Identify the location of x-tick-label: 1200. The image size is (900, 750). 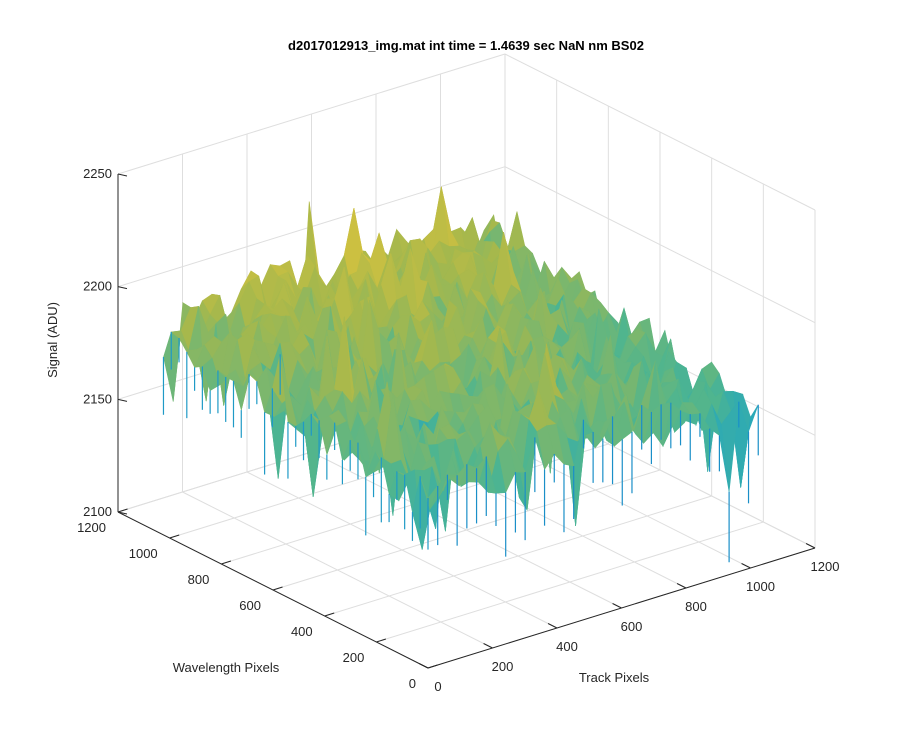
(825, 566).